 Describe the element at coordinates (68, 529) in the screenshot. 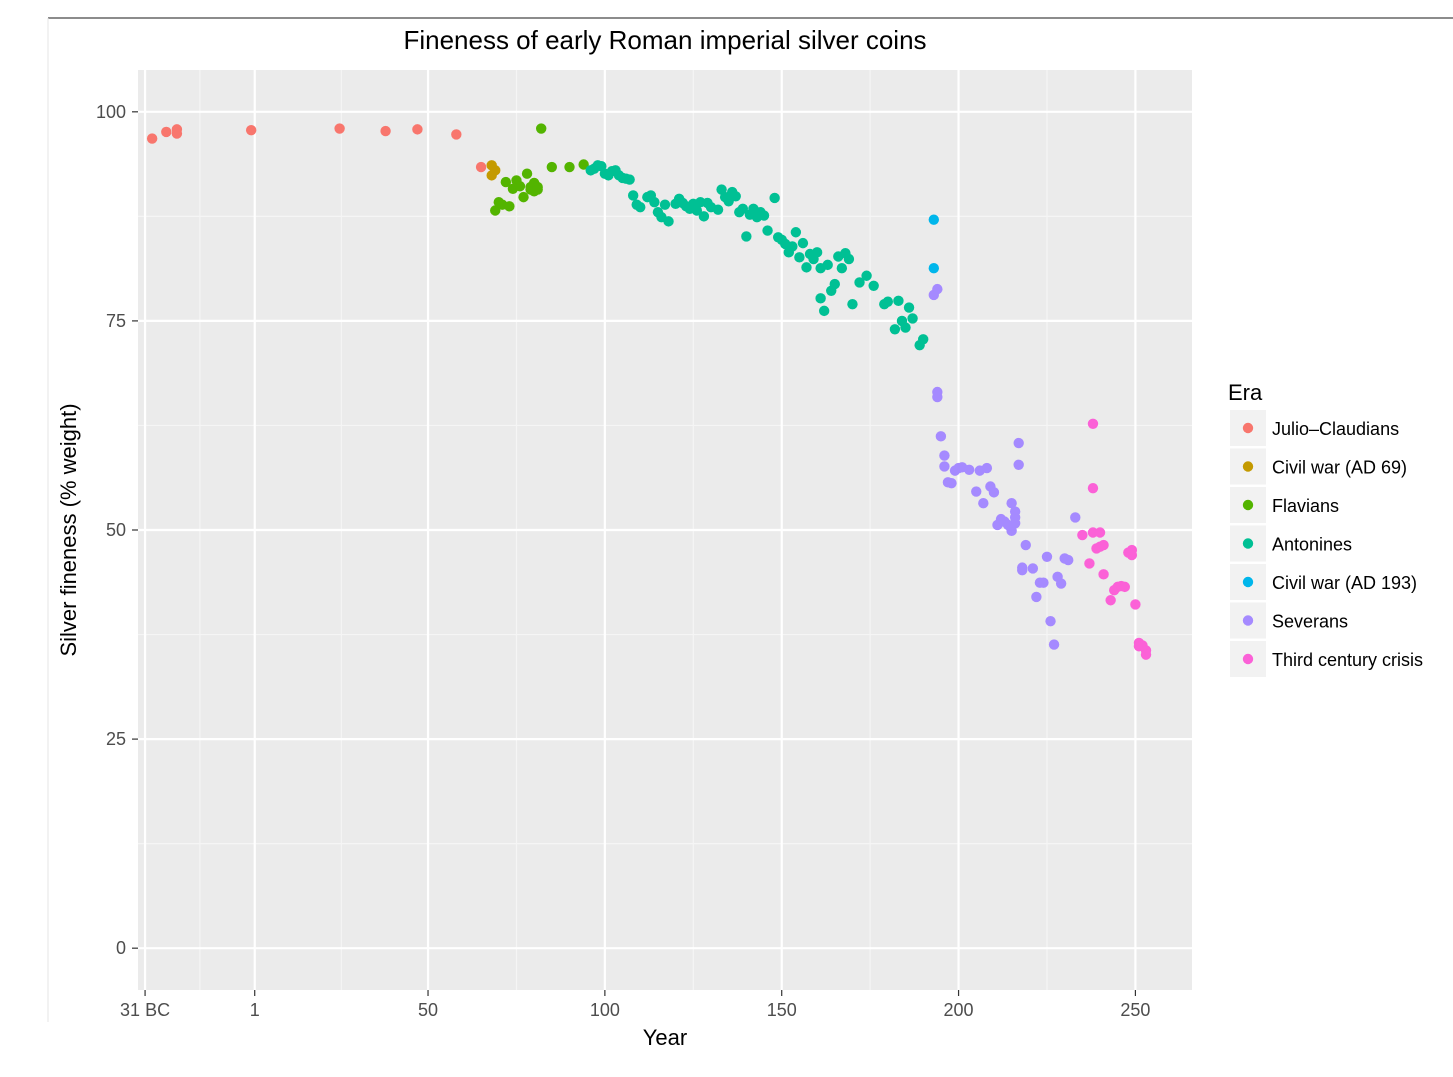

I see `y-axis-title: Silver fineness (% weight)` at that location.